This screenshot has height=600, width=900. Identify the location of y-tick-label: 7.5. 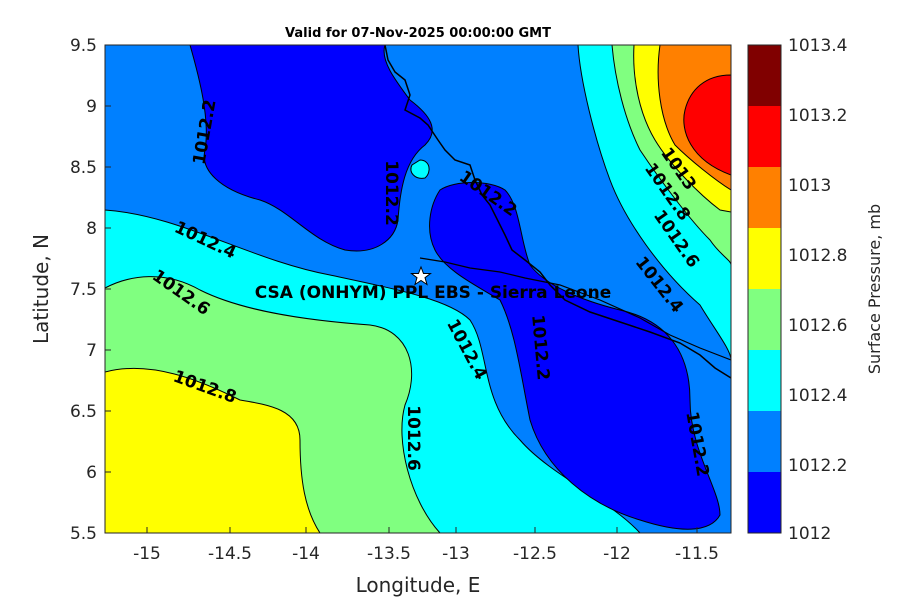
(83, 290).